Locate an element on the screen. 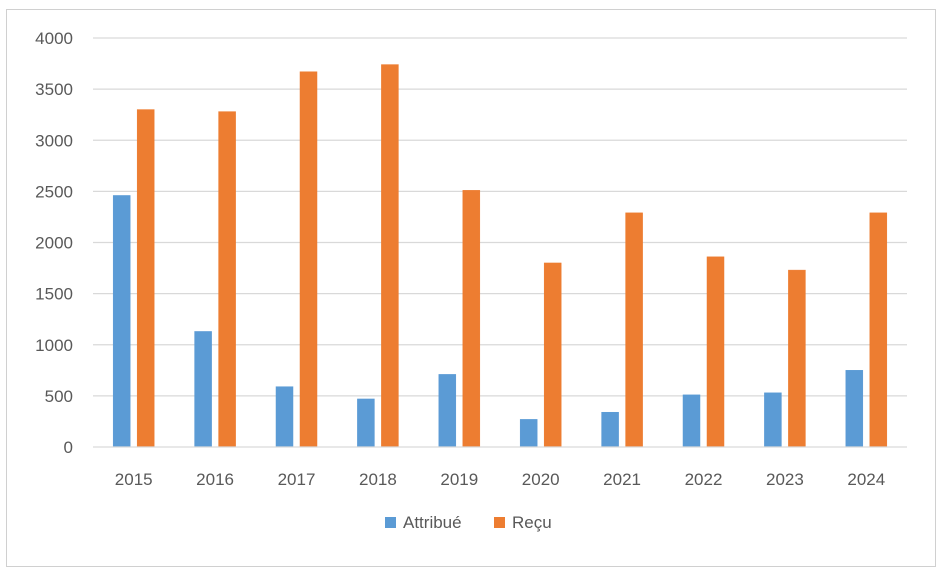 This screenshot has width=945, height=576. bar-attribue-2017 is located at coordinates (284, 417).